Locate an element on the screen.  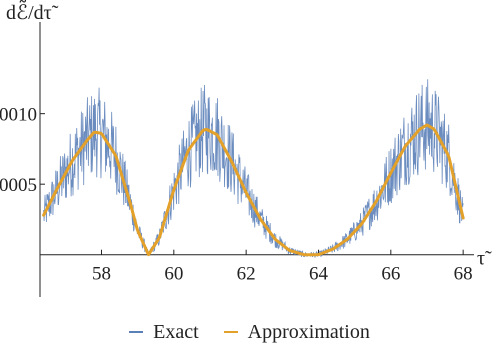
legend-item-exact: Exact is located at coordinates (164, 332).